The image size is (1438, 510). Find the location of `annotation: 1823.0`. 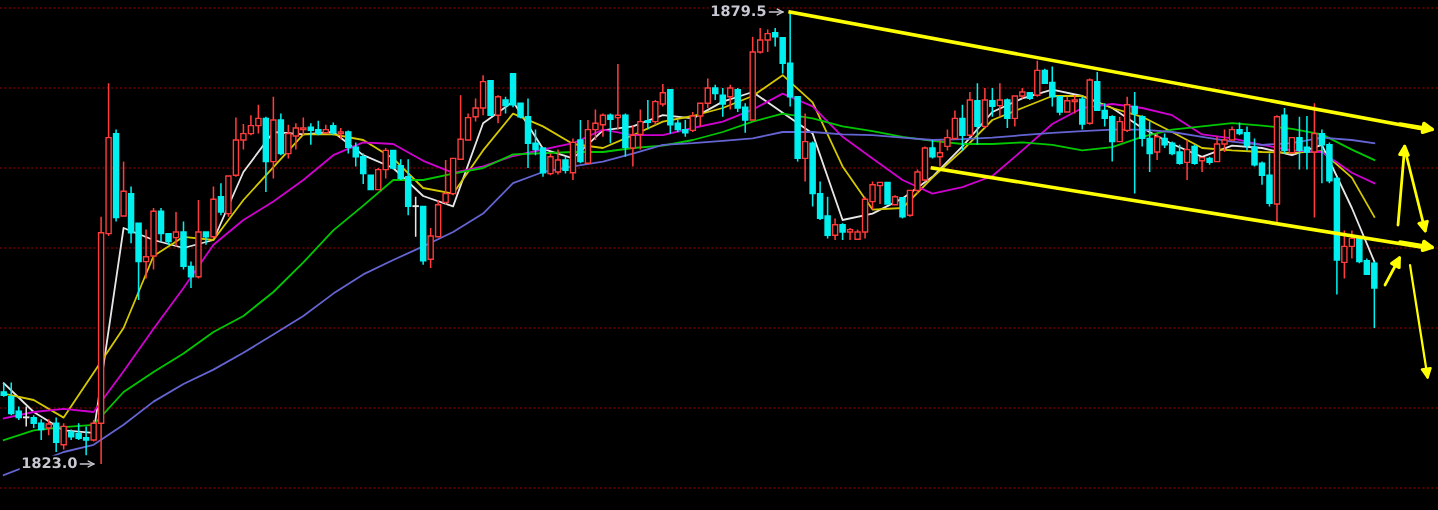

annotation: 1823.0 is located at coordinates (49, 463).